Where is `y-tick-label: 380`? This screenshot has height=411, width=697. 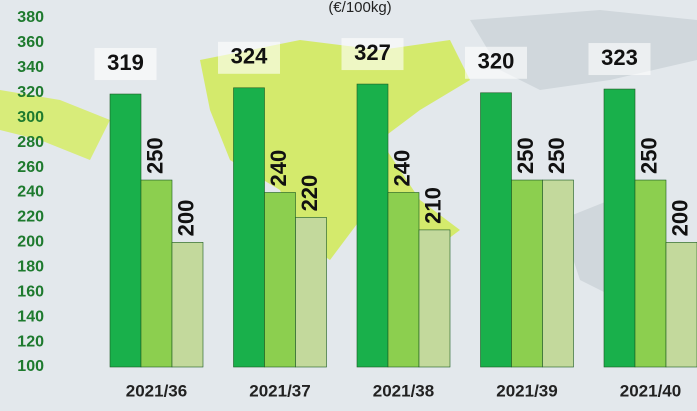 y-tick-label: 380 is located at coordinates (30, 17).